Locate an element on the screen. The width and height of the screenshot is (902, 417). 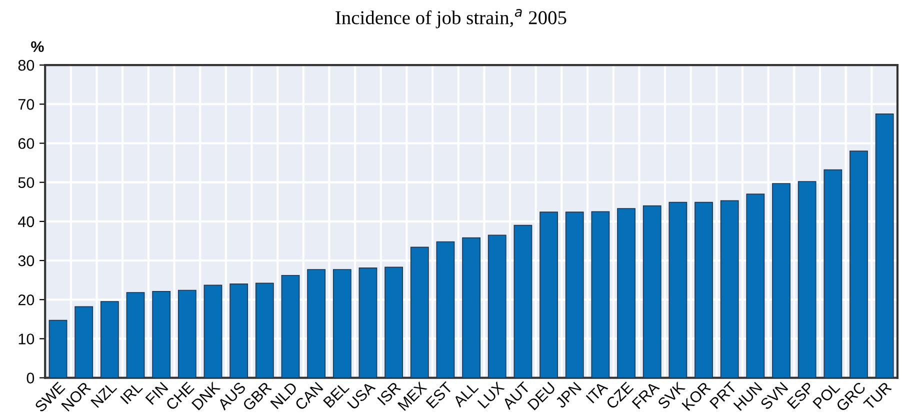
x-tick-label: NZL is located at coordinates (104, 394).